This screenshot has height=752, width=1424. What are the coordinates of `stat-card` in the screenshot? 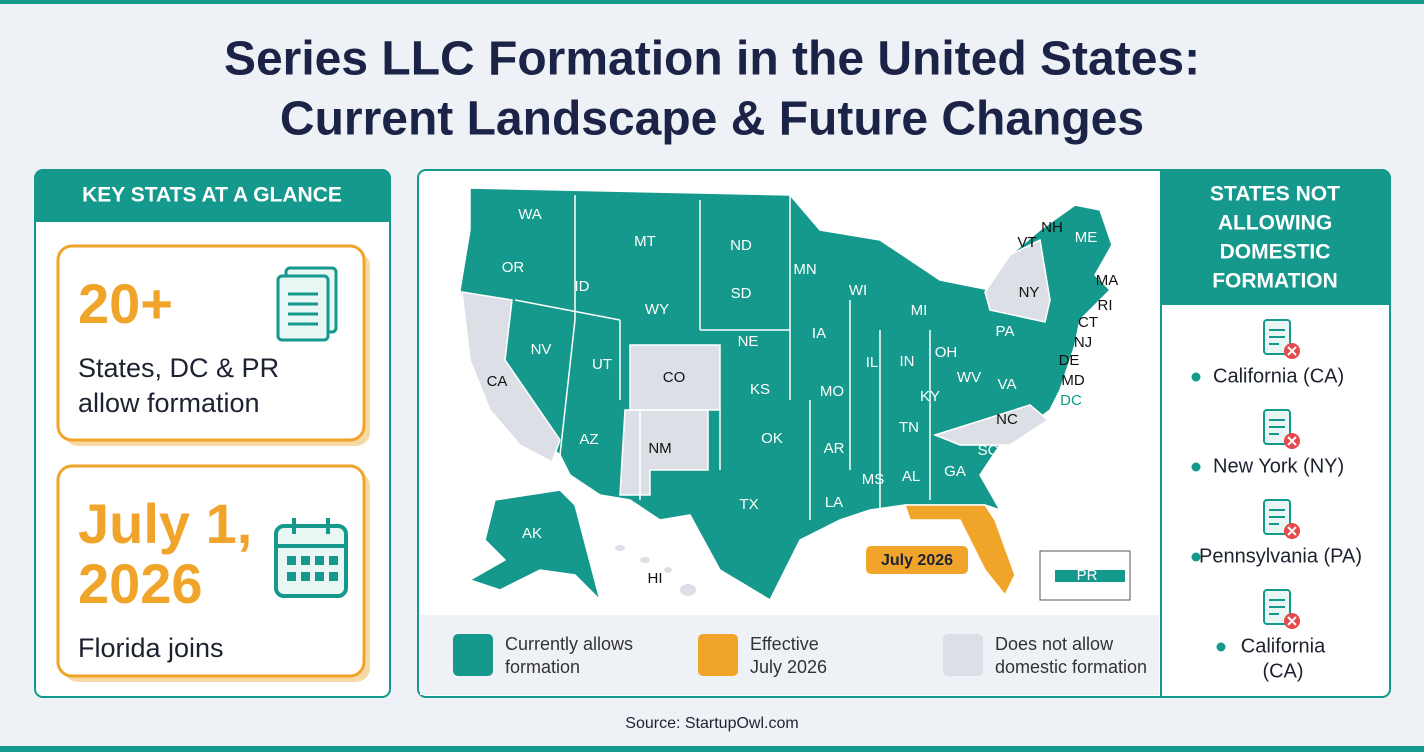 It's located at (211, 571).